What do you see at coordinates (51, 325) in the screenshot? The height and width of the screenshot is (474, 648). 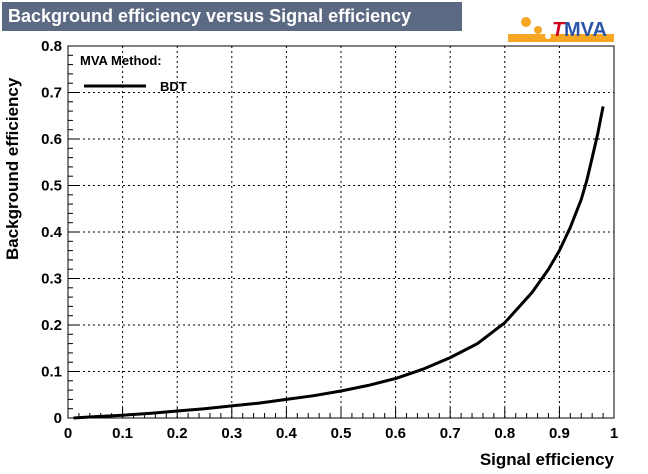 I see `y-tick-label: 0.2` at bounding box center [51, 325].